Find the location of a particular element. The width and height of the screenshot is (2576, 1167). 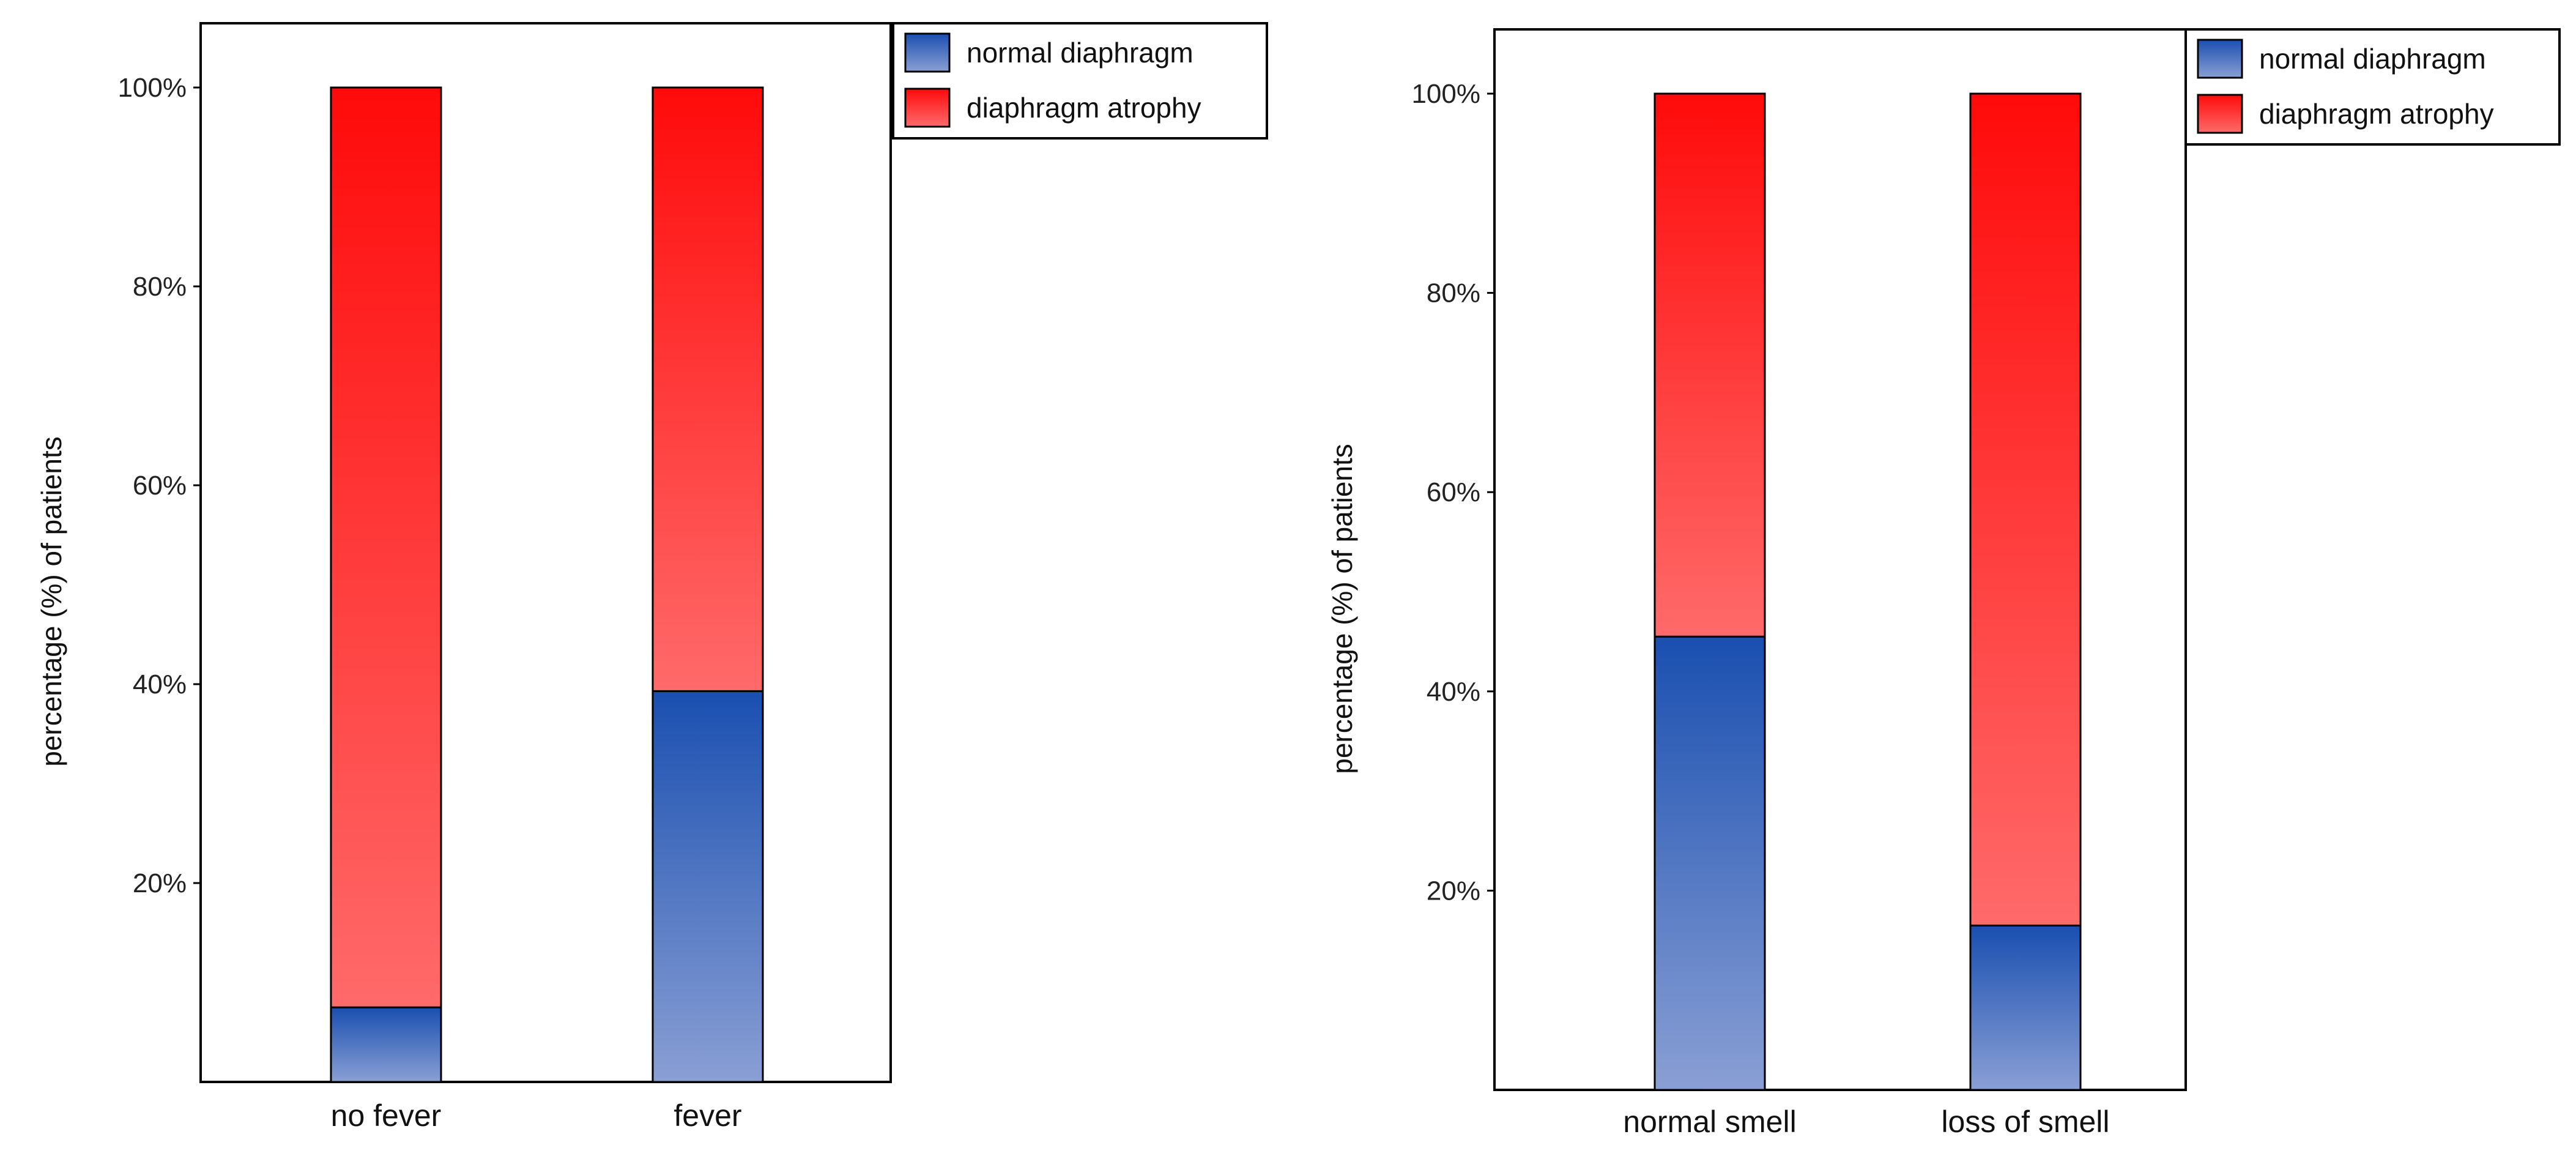

bar-loss-of-smell-diaphragm-atrophy is located at coordinates (2025, 509).